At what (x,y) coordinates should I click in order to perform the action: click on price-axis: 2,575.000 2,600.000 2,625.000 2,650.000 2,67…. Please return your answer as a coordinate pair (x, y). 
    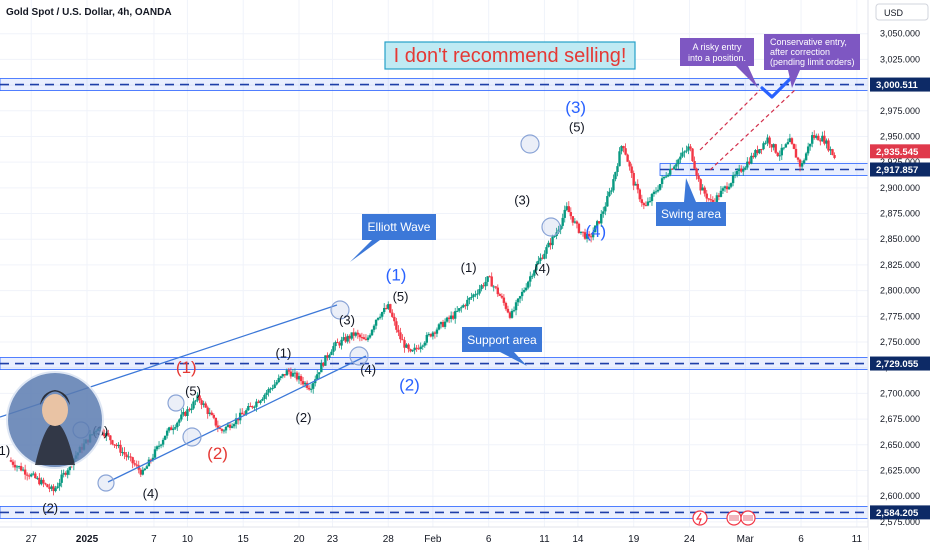
    Looking at the image, I should click on (899, 275).